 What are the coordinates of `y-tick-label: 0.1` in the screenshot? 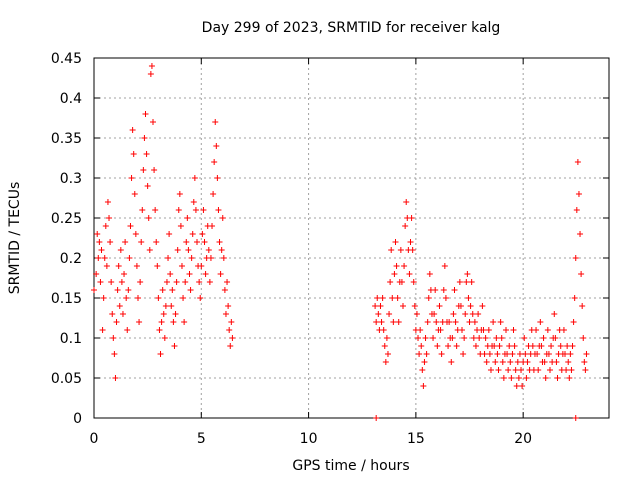 It's located at (71, 339).